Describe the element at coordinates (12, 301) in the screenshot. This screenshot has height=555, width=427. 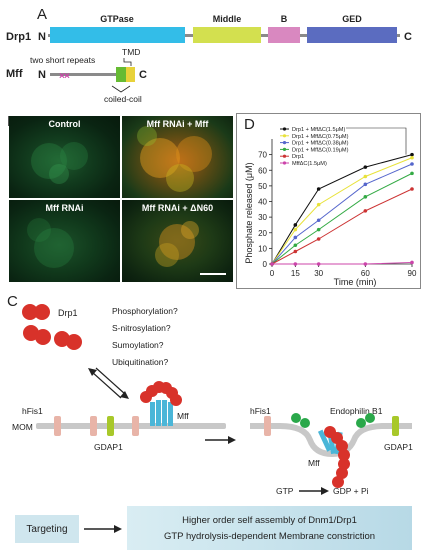
I see `panel-c-letter: C` at that location.